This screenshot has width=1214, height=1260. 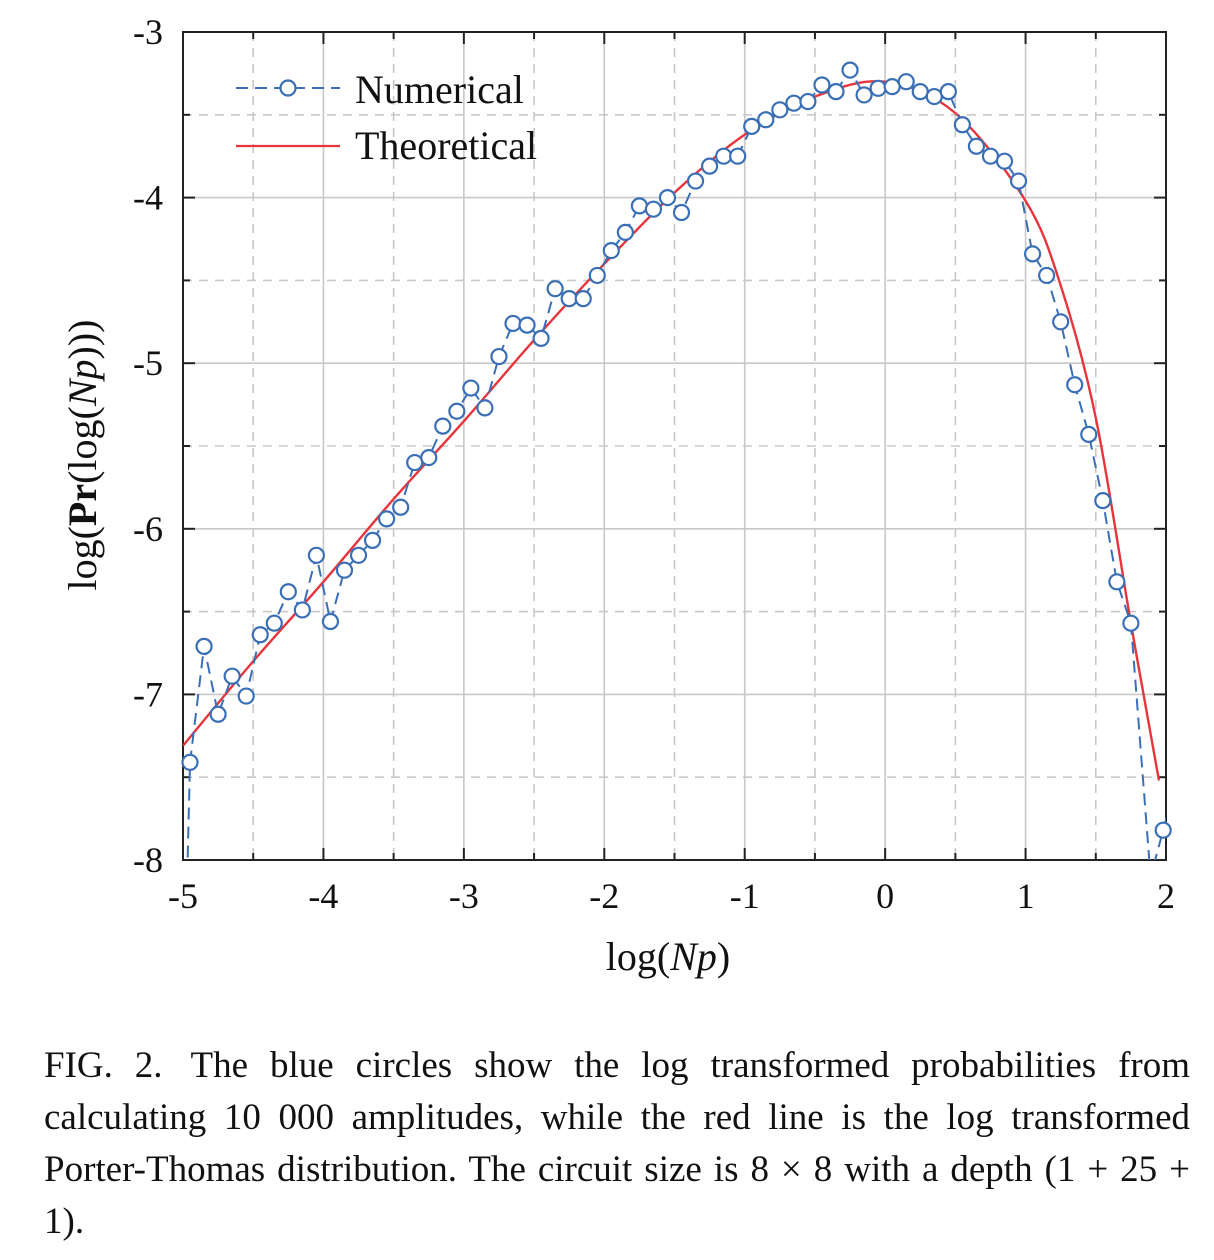 What do you see at coordinates (386, 117) in the screenshot?
I see `legend: Numerical Theoretical` at bounding box center [386, 117].